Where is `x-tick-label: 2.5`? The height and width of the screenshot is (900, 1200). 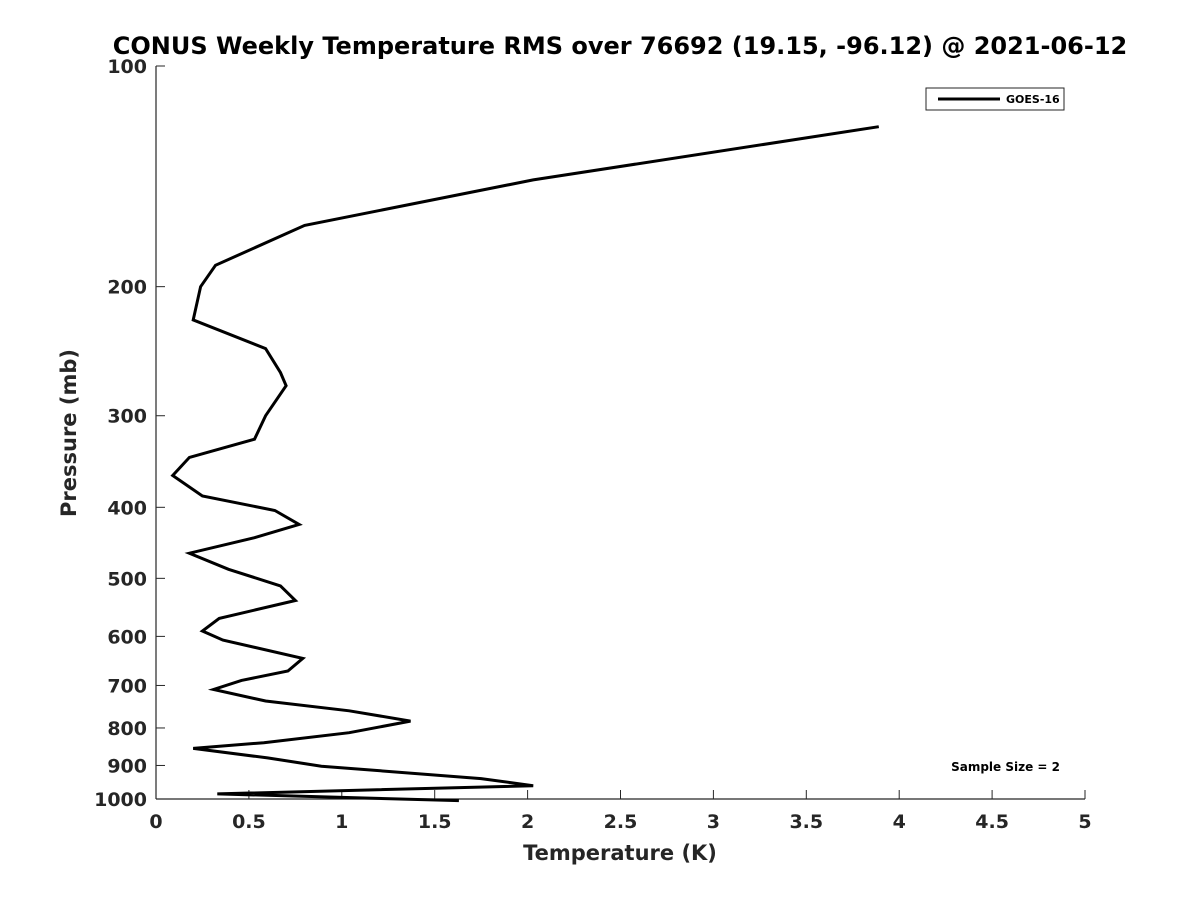 x-tick-label: 2.5 is located at coordinates (621, 822).